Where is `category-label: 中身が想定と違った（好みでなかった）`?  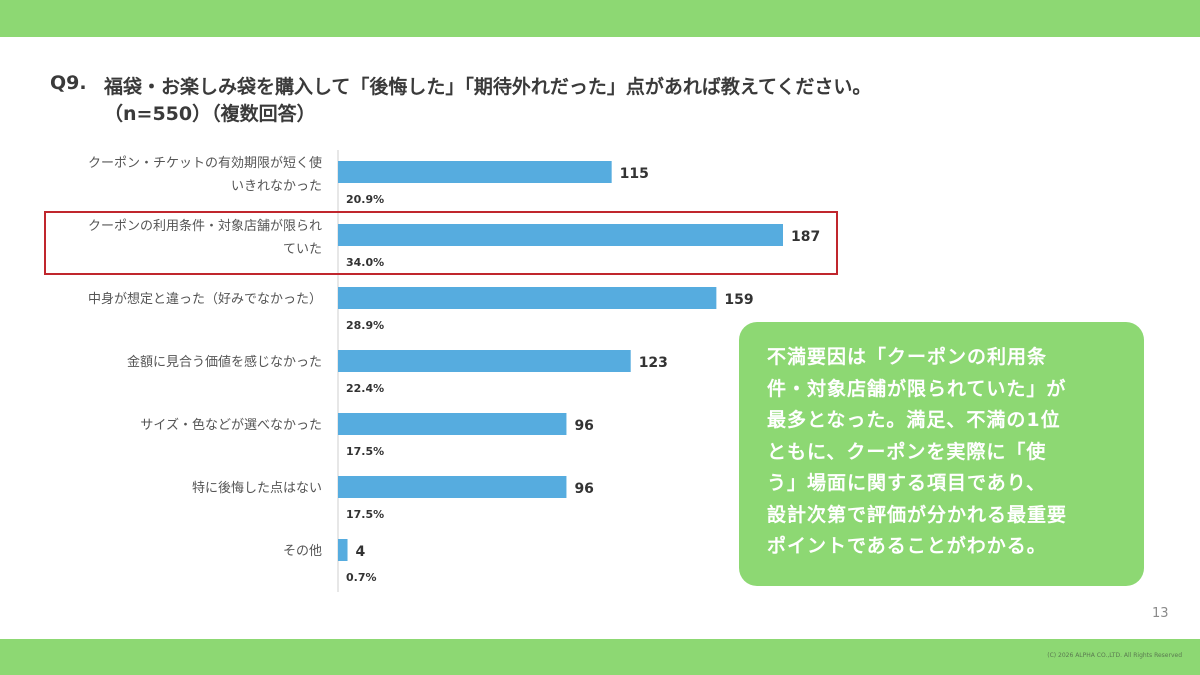
category-label: 中身が想定と違った（好みでなかった） is located at coordinates (205, 299).